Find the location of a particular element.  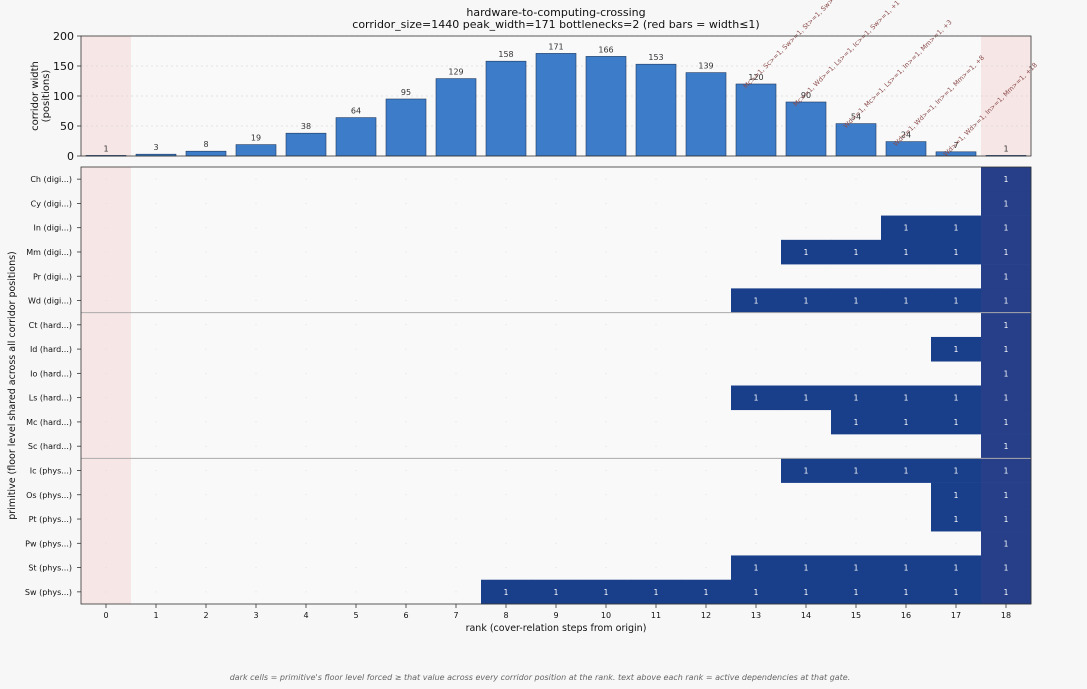

bar-value-label: 19 is located at coordinates (256, 138).